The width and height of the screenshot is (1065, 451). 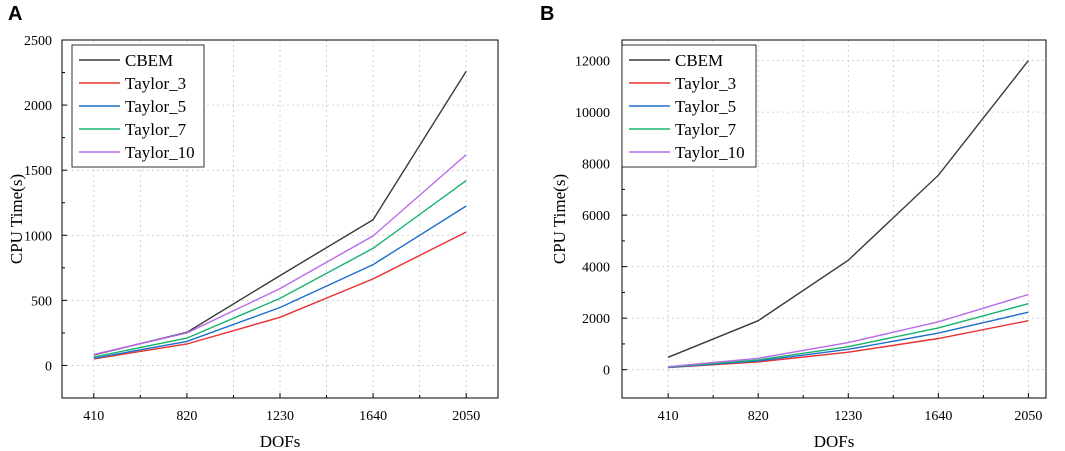 What do you see at coordinates (38, 171) in the screenshot?
I see `chart-a-y-tick-label: 1500` at bounding box center [38, 171].